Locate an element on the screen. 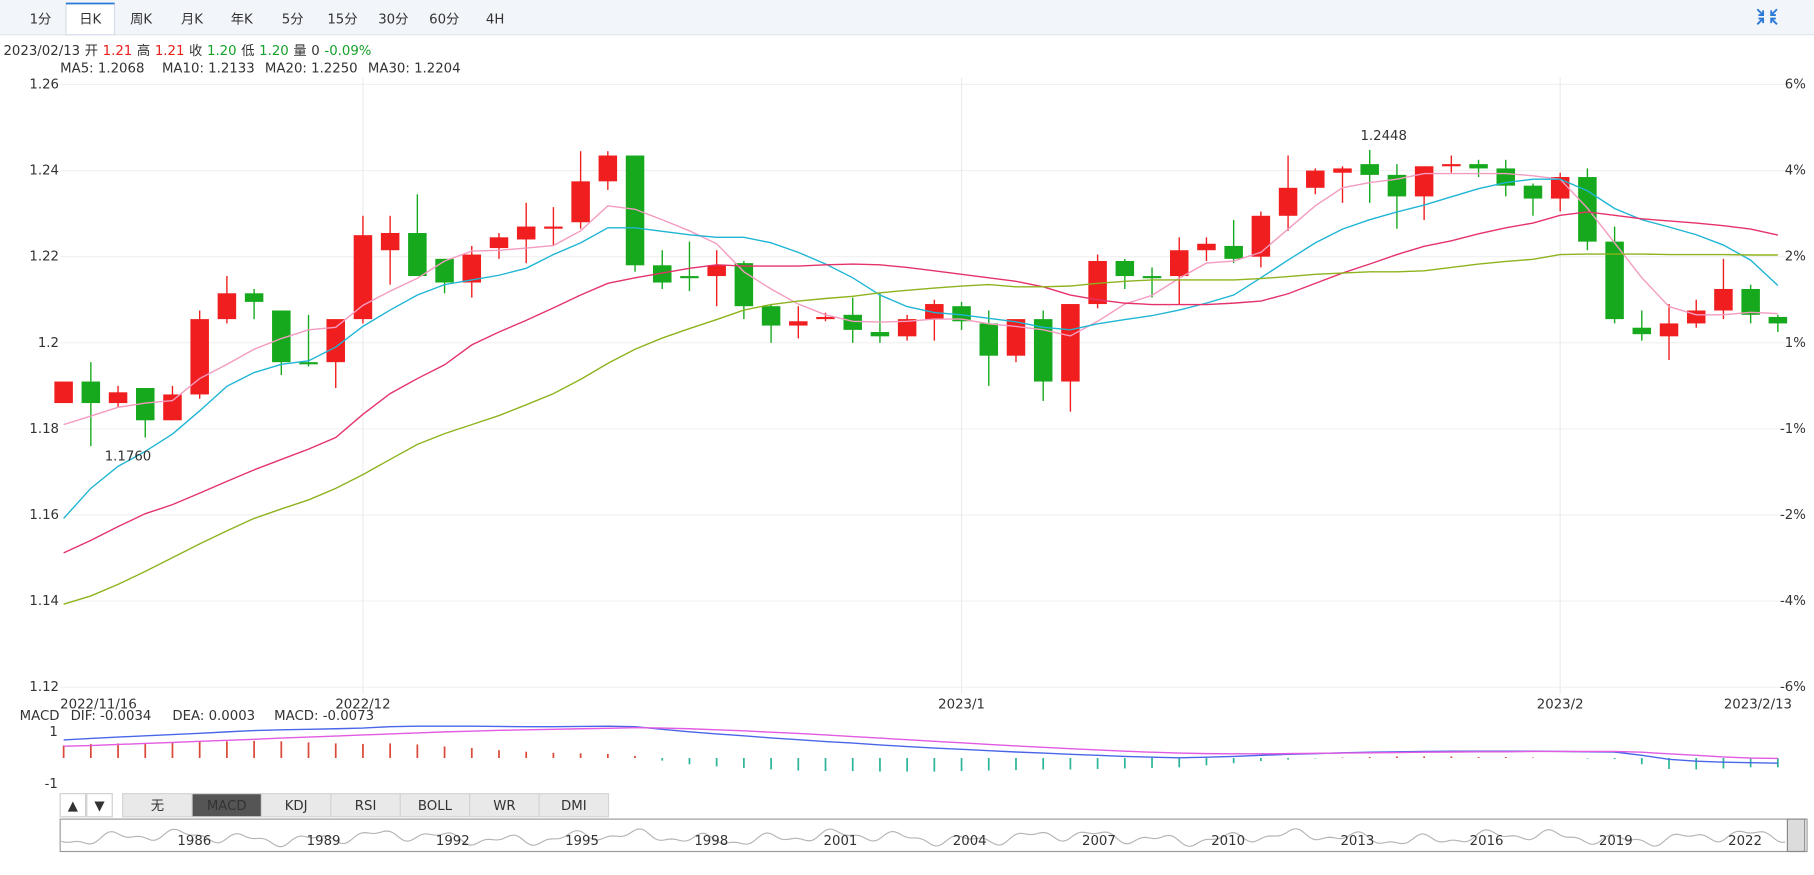  navigator-year-label: 1995 is located at coordinates (582, 841).